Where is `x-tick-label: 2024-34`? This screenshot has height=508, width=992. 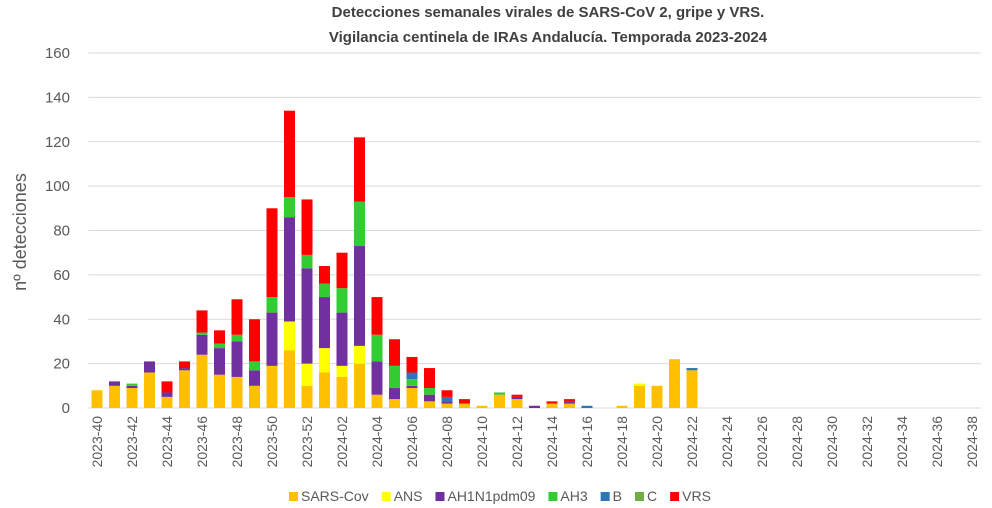 x-tick-label: 2024-34 is located at coordinates (902, 442).